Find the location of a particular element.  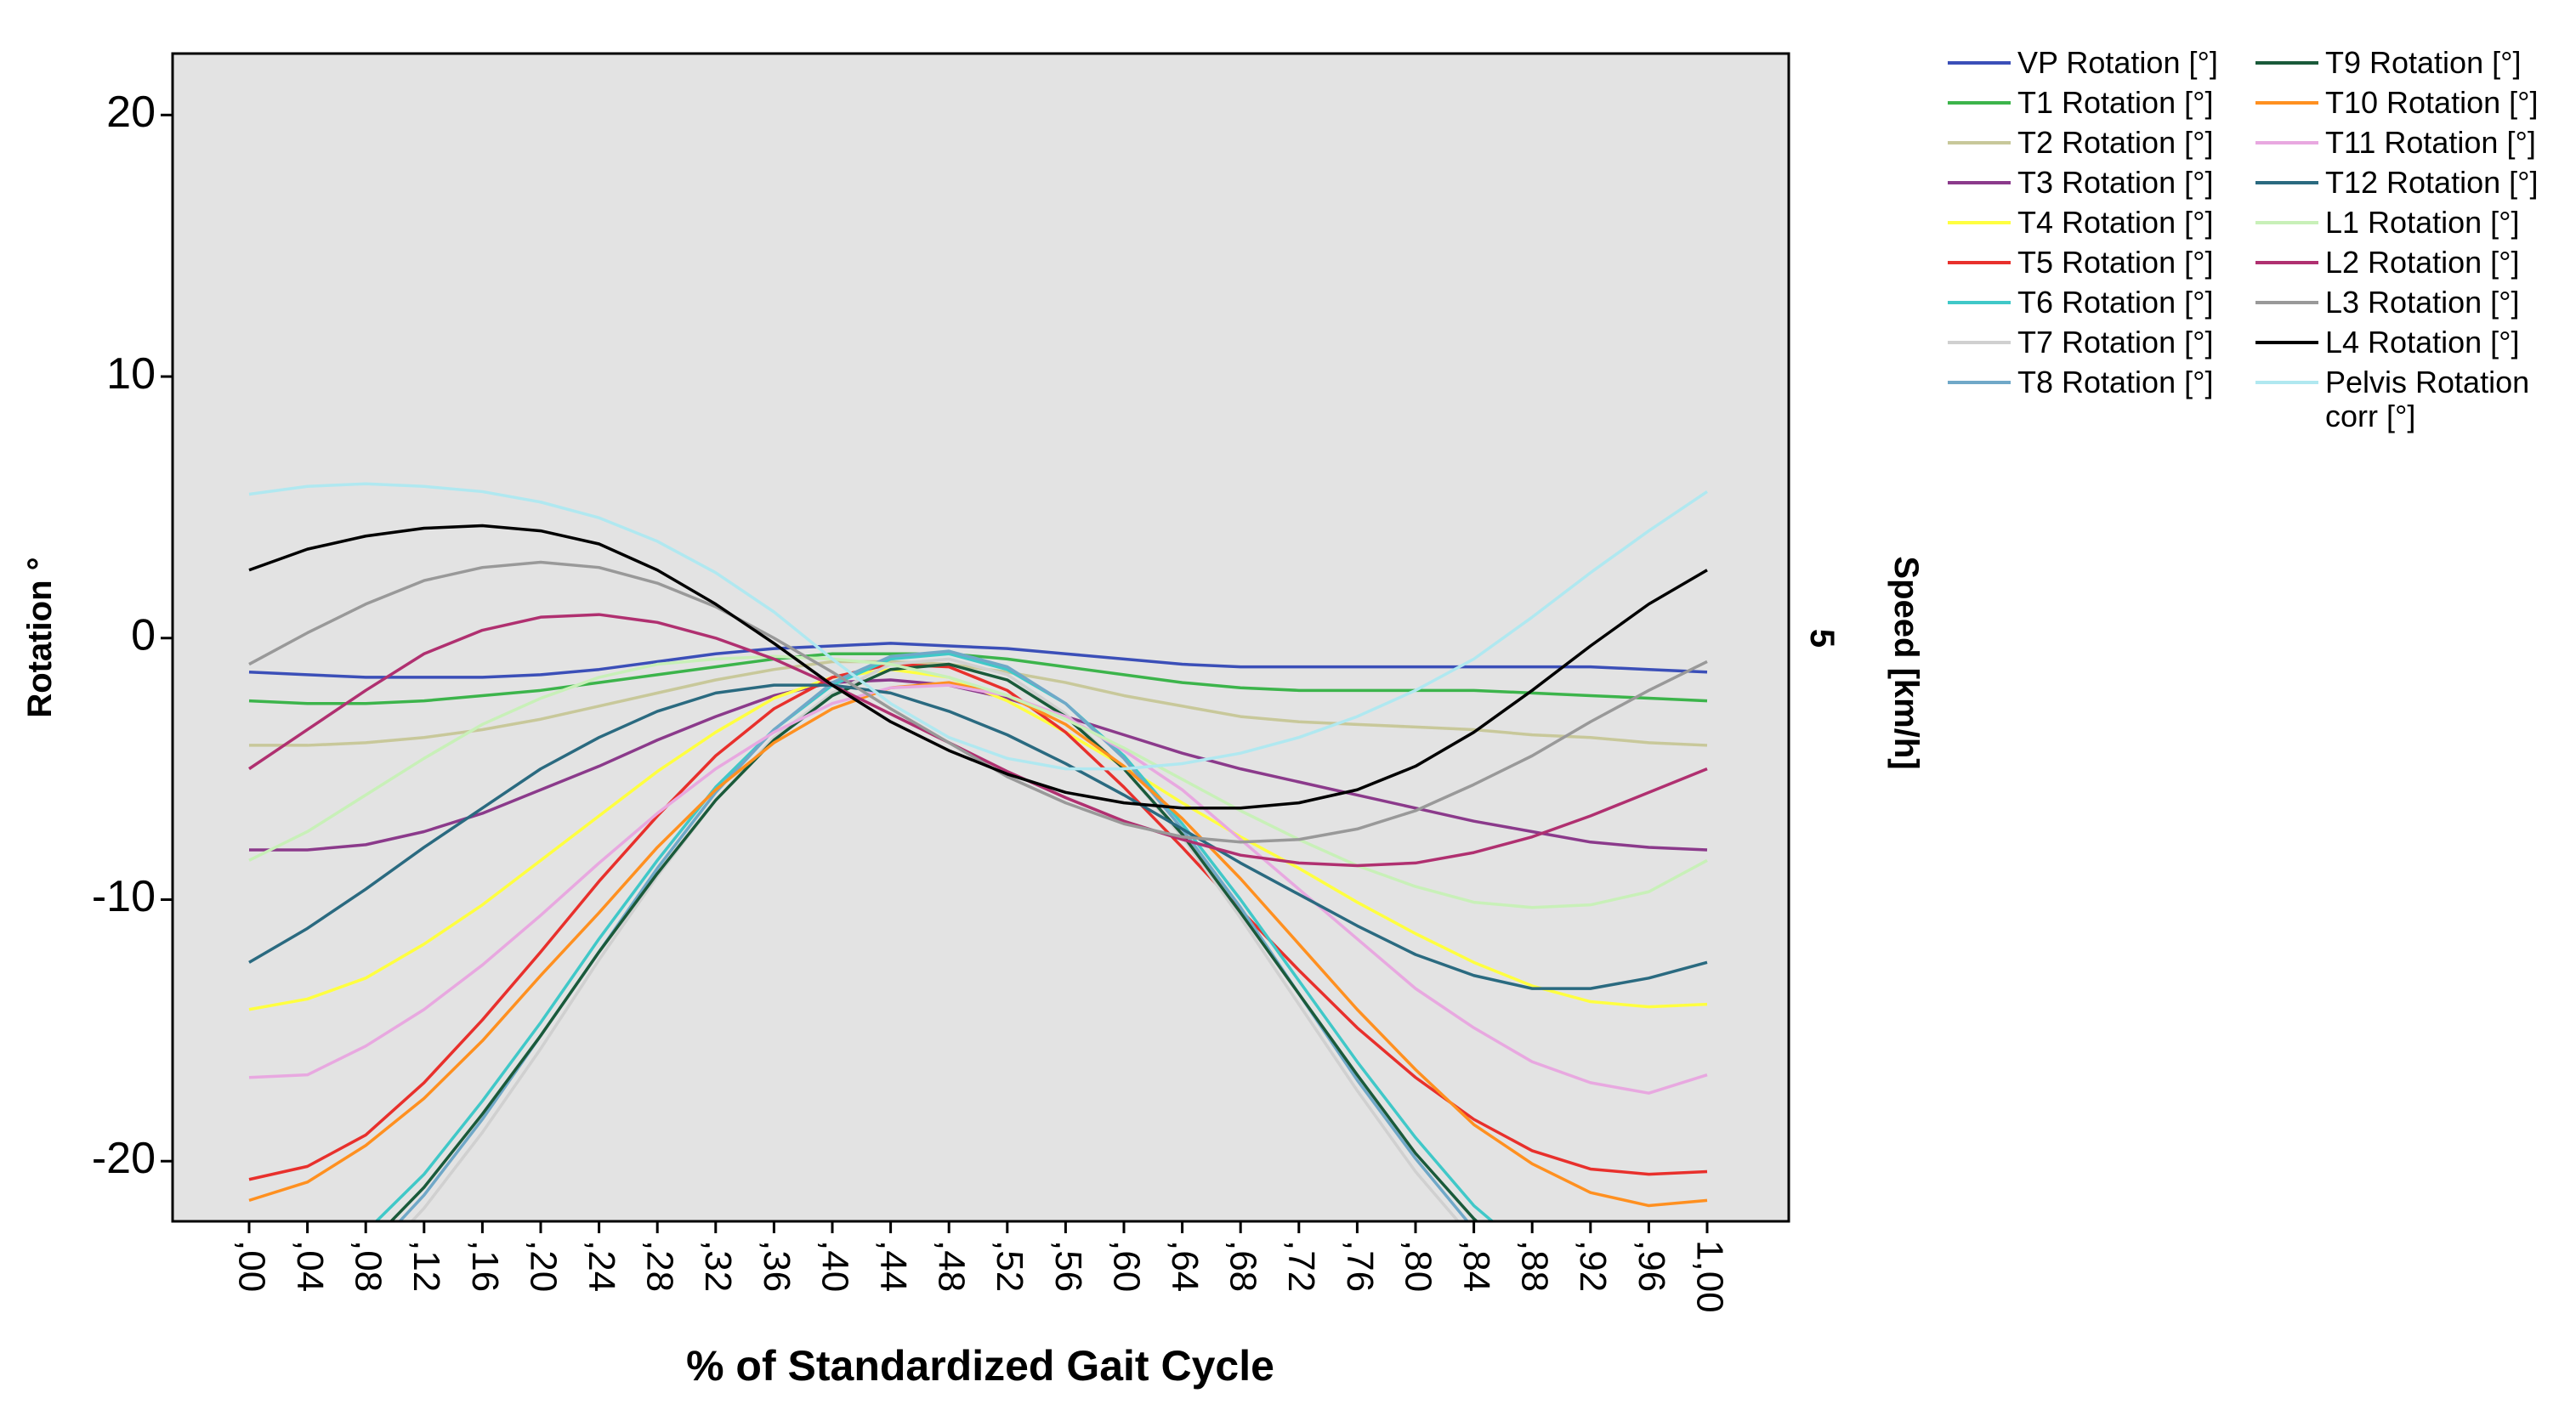

x-tick-label: 1,00 is located at coordinates (1709, 1276).